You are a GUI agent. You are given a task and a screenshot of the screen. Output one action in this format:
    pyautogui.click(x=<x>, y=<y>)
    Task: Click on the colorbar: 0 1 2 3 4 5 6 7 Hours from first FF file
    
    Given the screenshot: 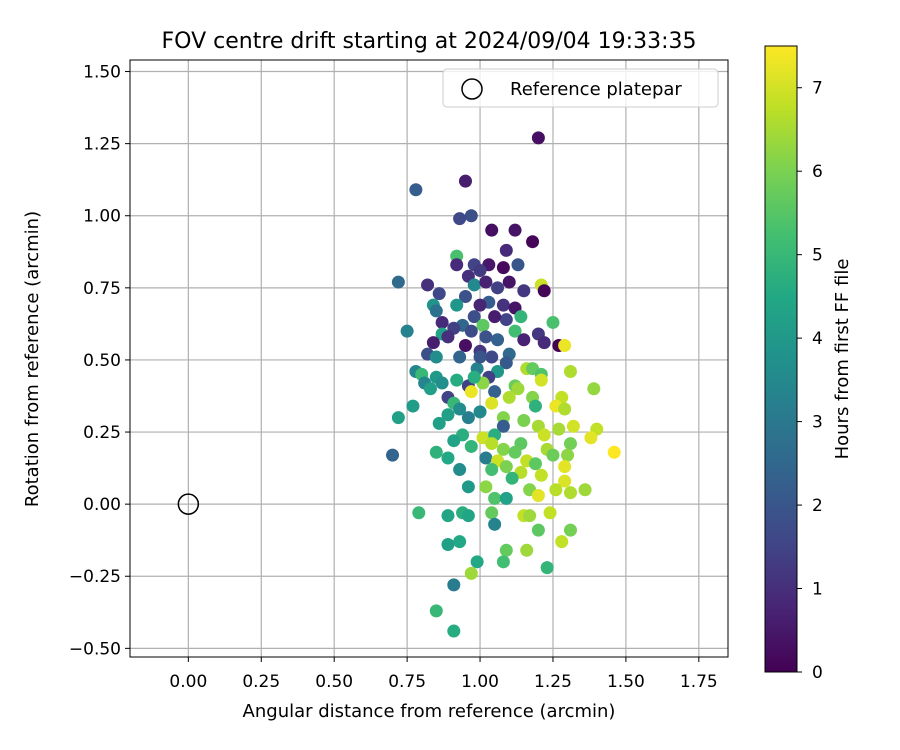 What is the action you would take?
    pyautogui.click(x=808, y=364)
    